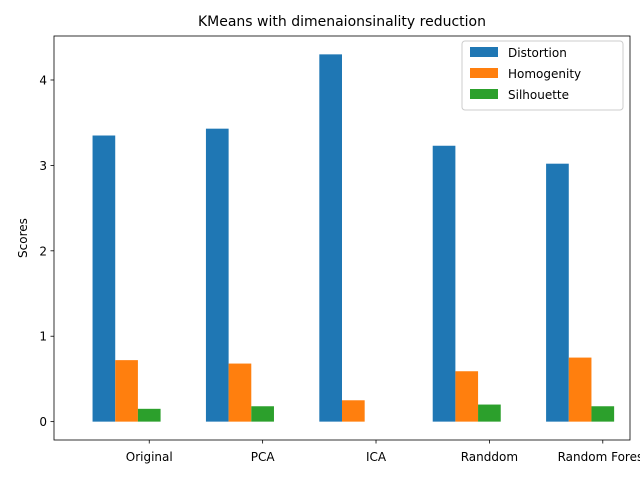 This screenshot has height=480, width=640. I want to click on bar-homogenity-random-forest, so click(580, 389).